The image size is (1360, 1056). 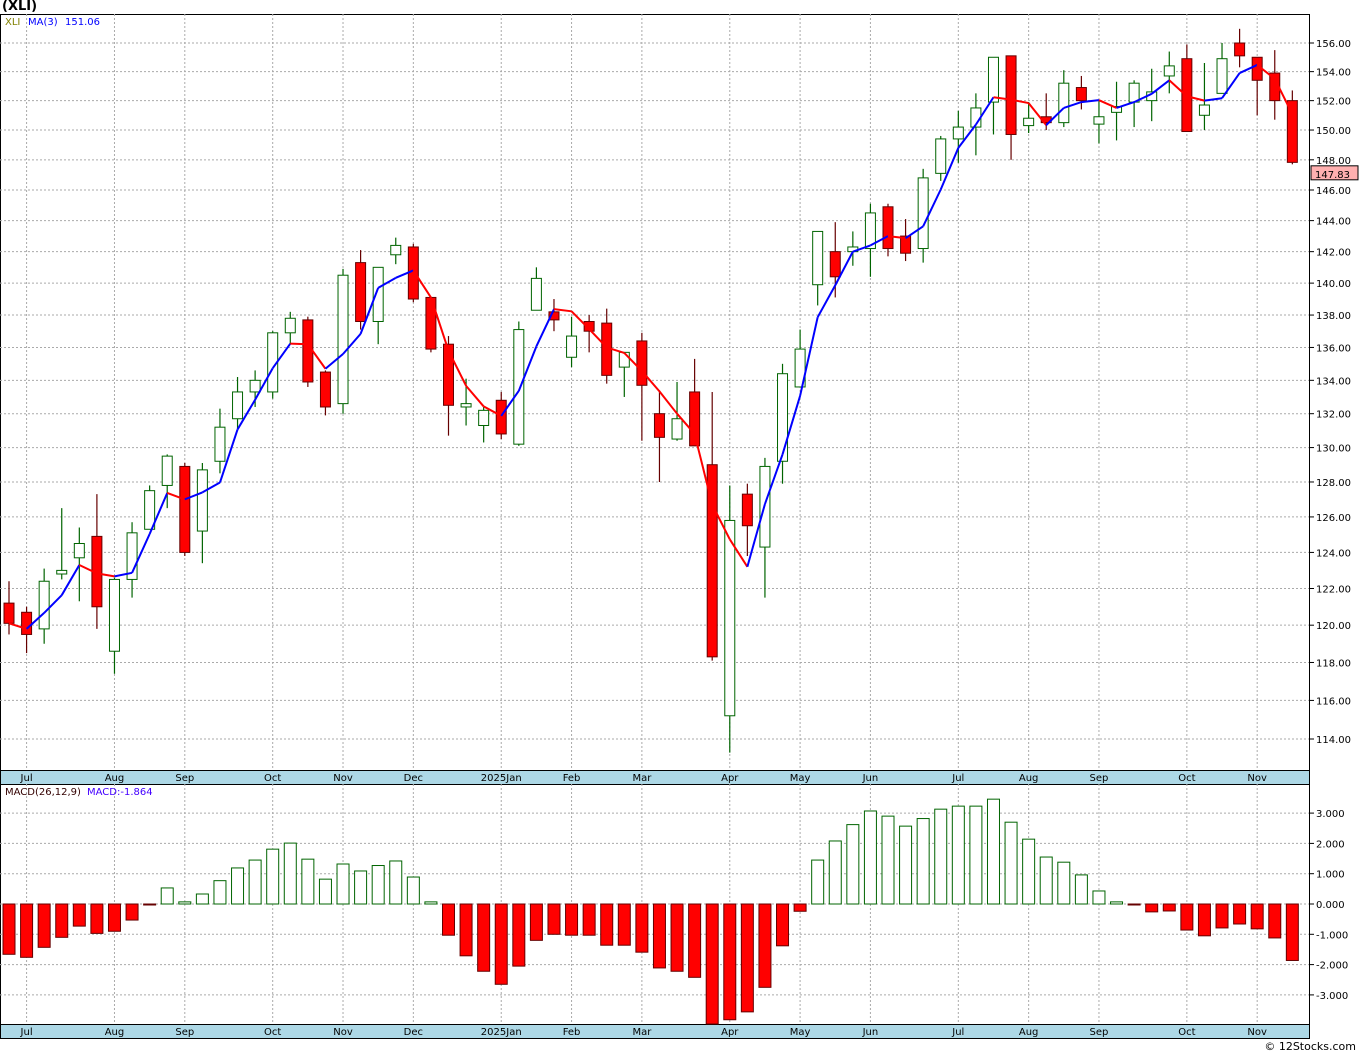 I want to click on price-tick-label: 154.00, so click(x=1333, y=73).